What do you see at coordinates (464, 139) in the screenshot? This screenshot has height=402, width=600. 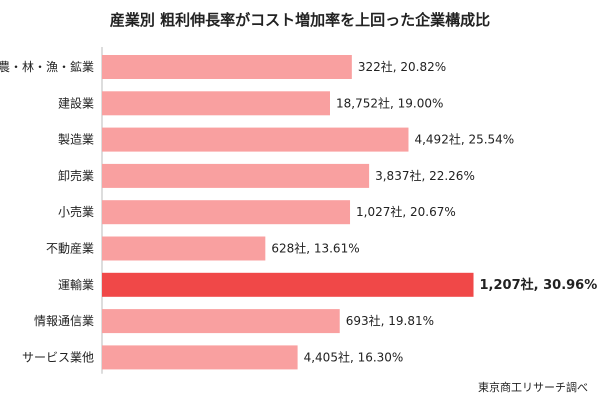 I see `data-label: 4,492社, 25.54%` at bounding box center [464, 139].